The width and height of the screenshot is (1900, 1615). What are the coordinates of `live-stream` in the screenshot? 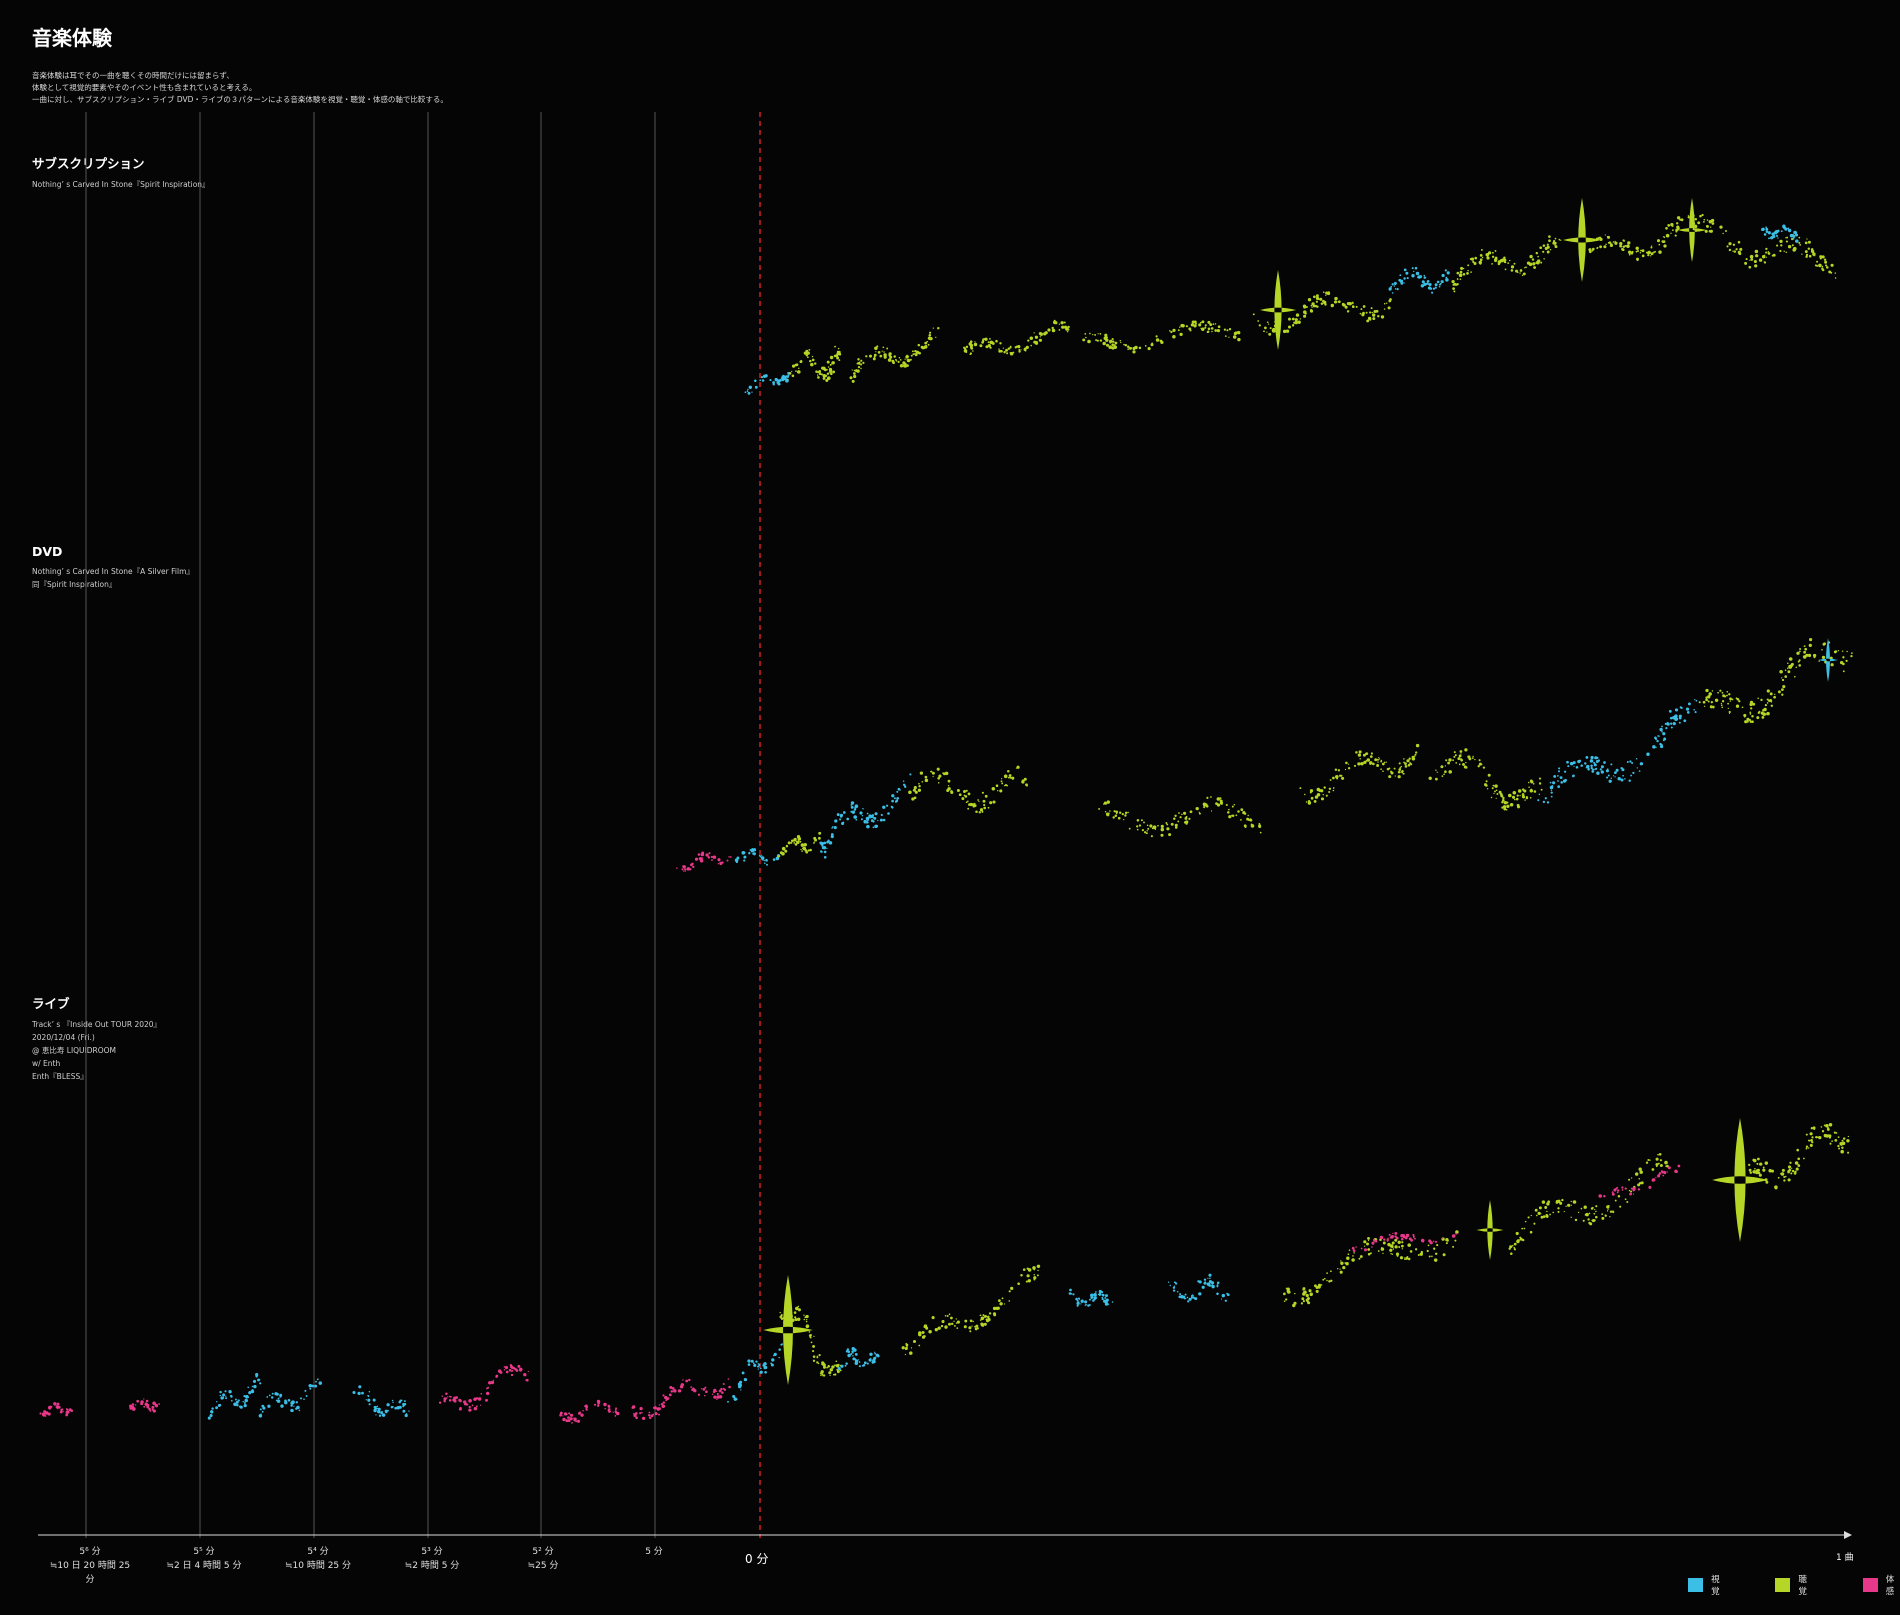 It's located at (1404, 1242).